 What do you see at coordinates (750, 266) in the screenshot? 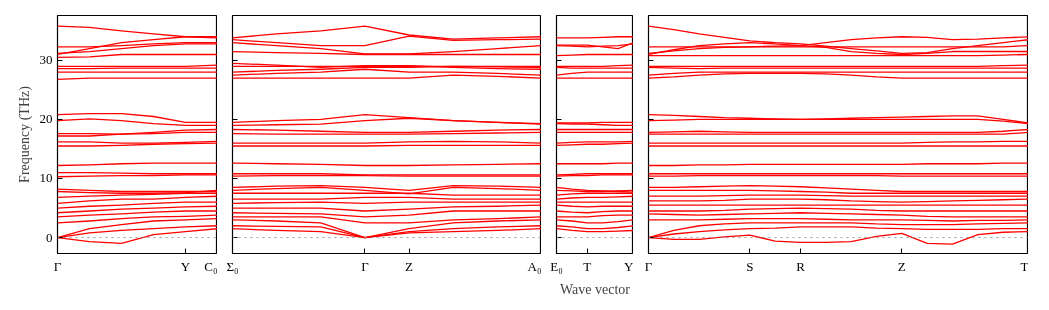
I see `x-tick-label: S` at bounding box center [750, 266].